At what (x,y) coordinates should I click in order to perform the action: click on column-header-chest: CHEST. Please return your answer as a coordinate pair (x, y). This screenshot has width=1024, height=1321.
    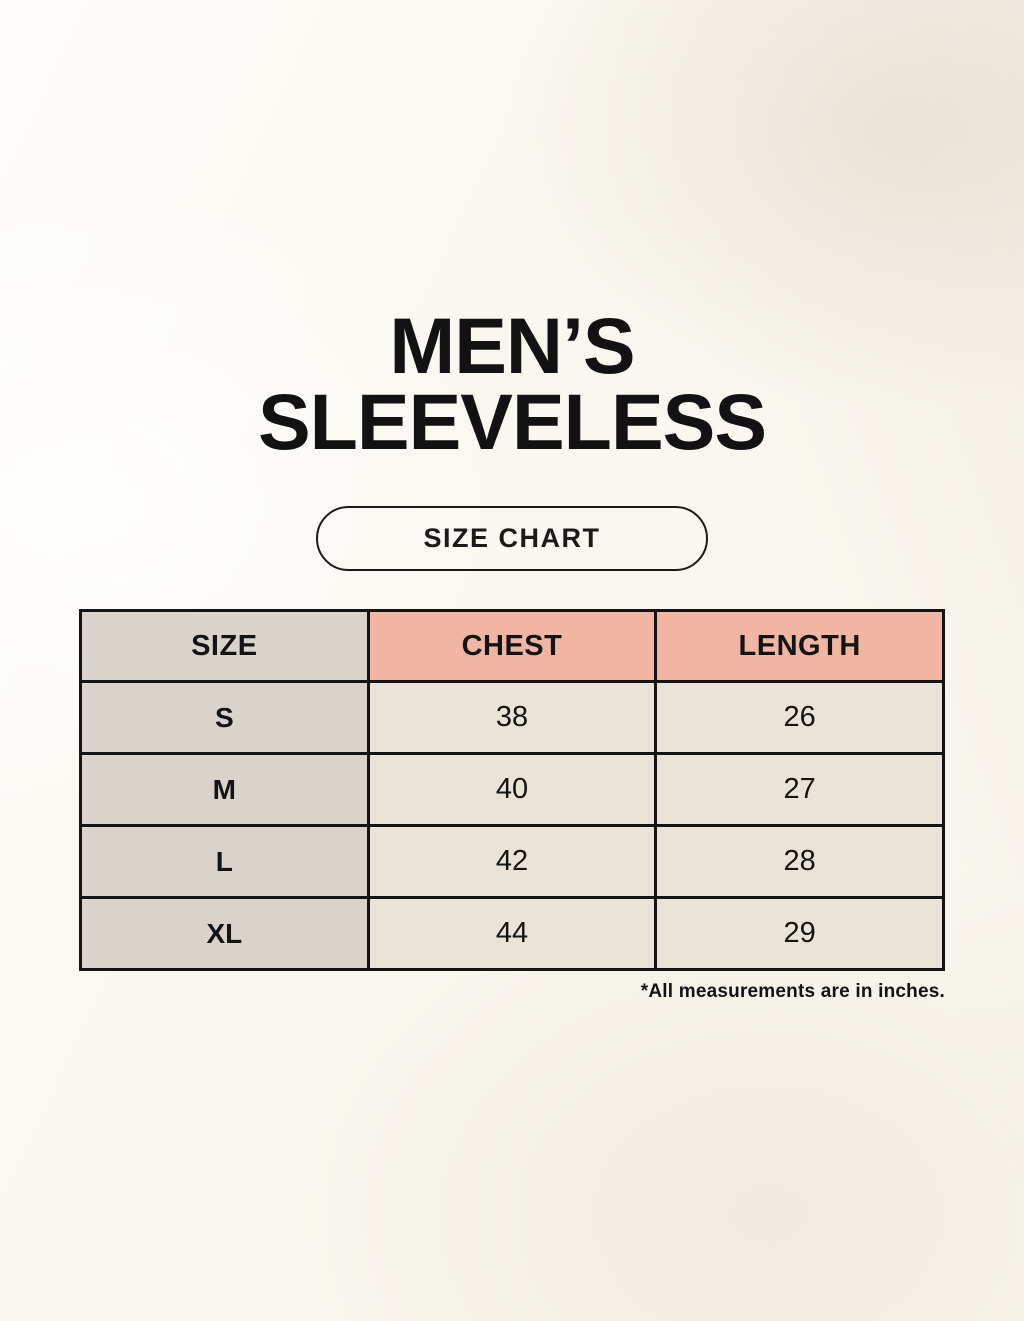
    Looking at the image, I should click on (512, 646).